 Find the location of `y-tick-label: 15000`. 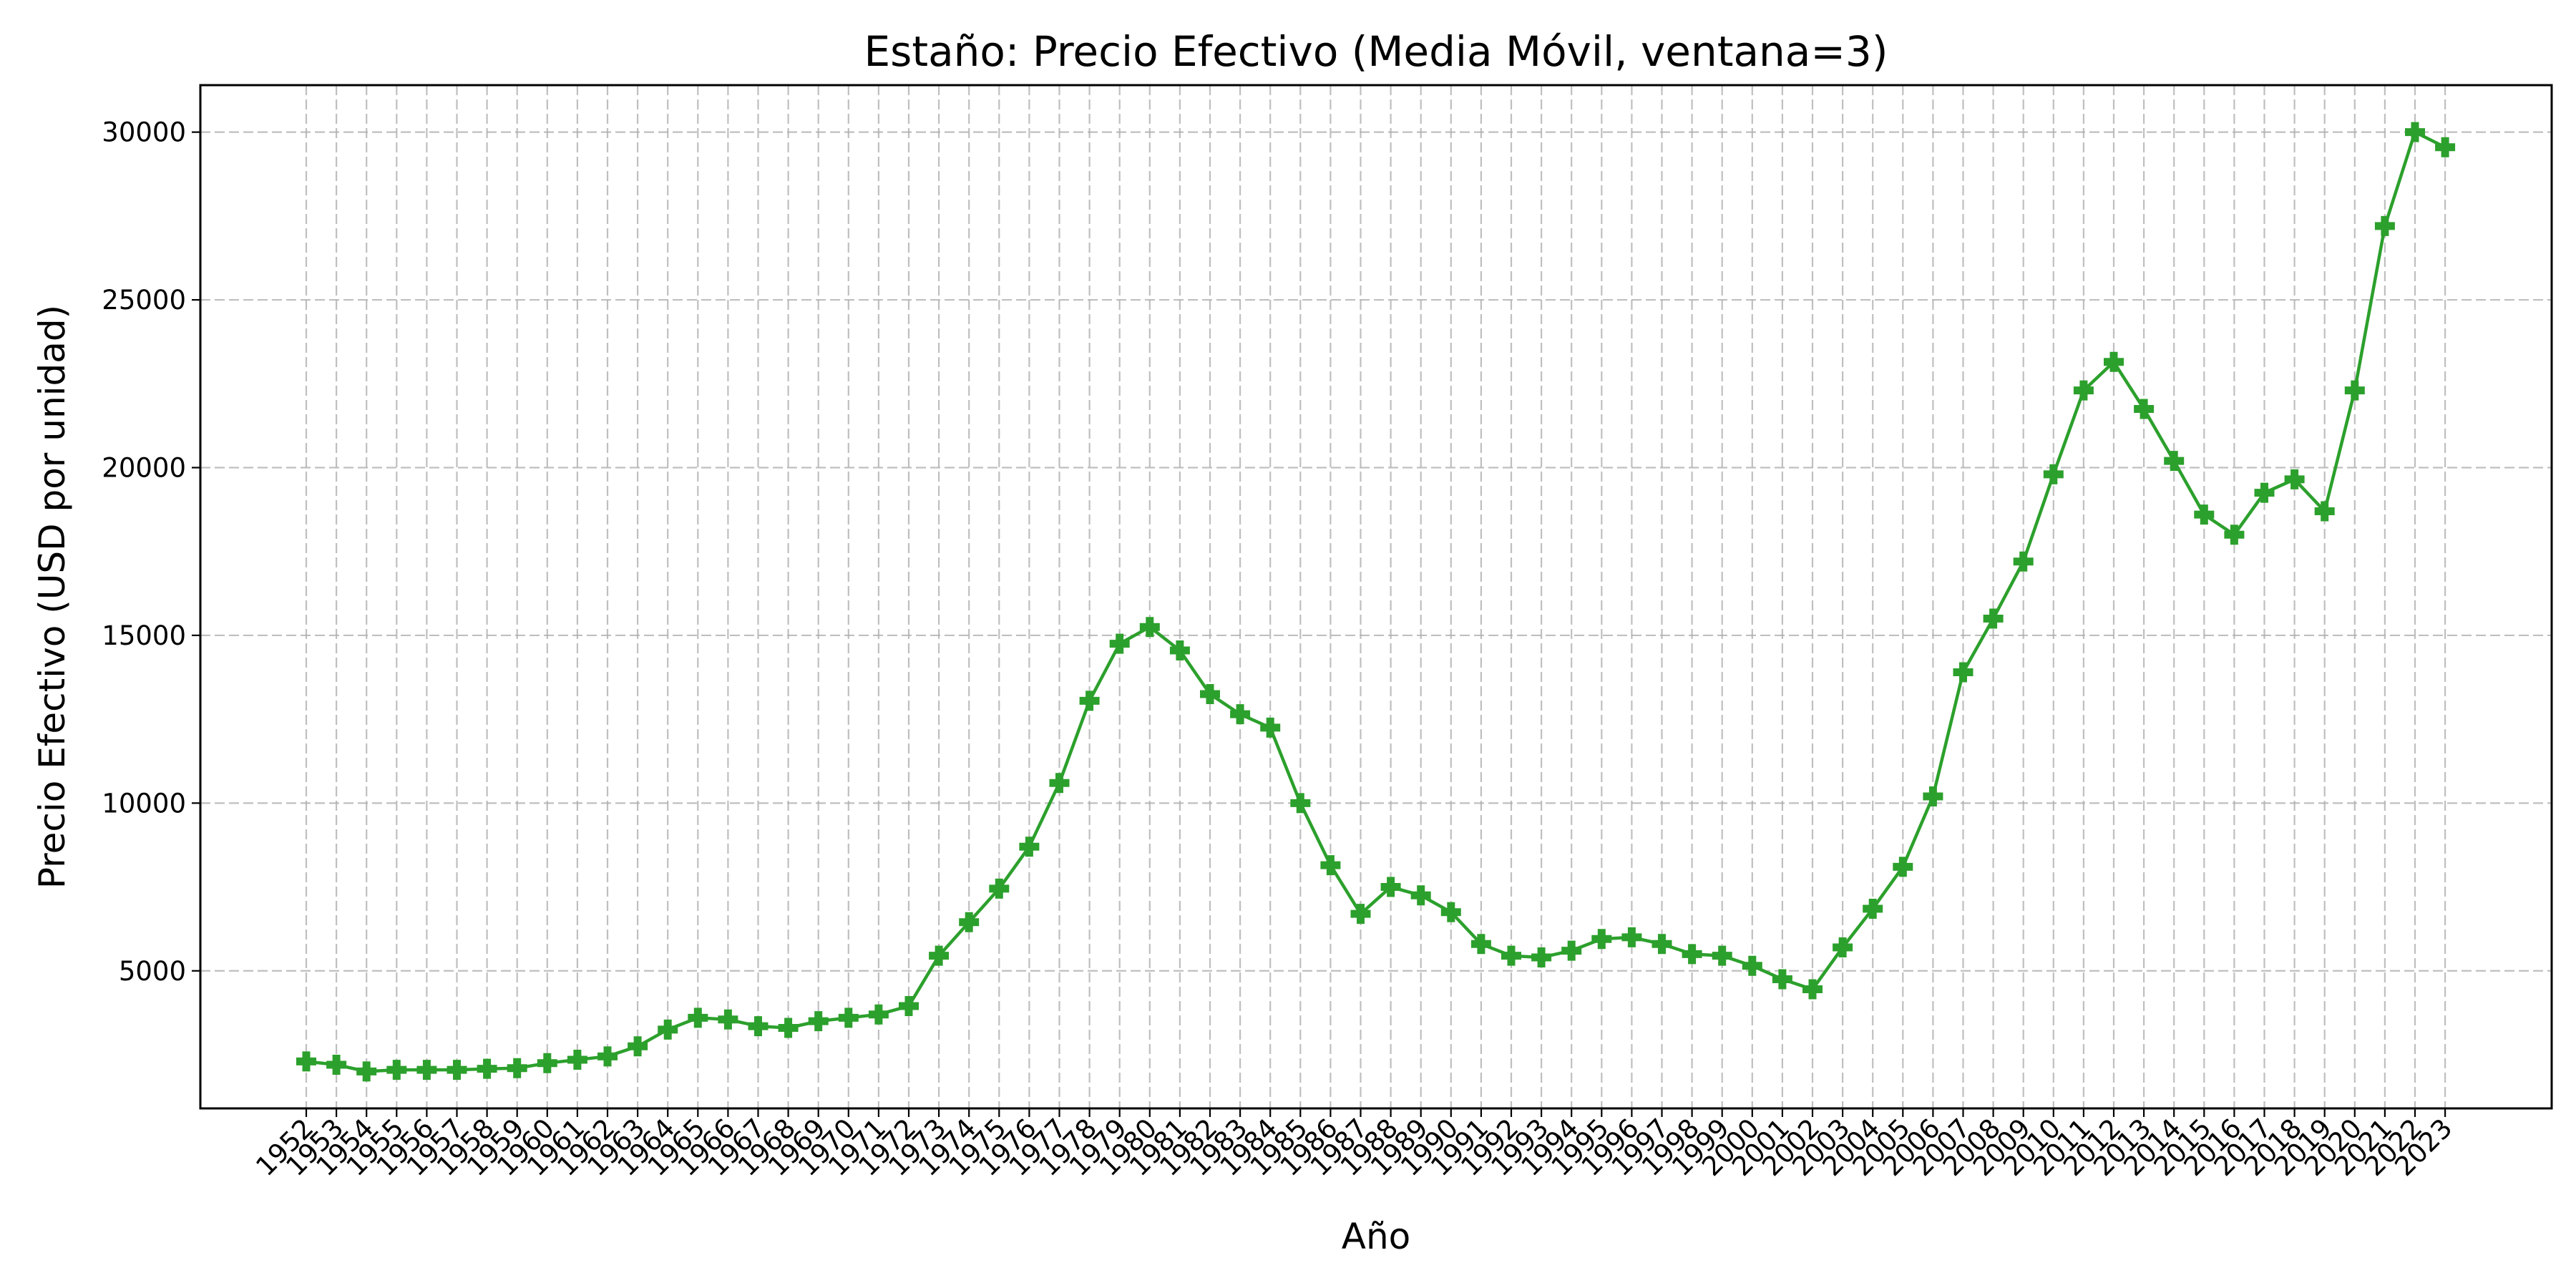

y-tick-label: 15000 is located at coordinates (144, 635).